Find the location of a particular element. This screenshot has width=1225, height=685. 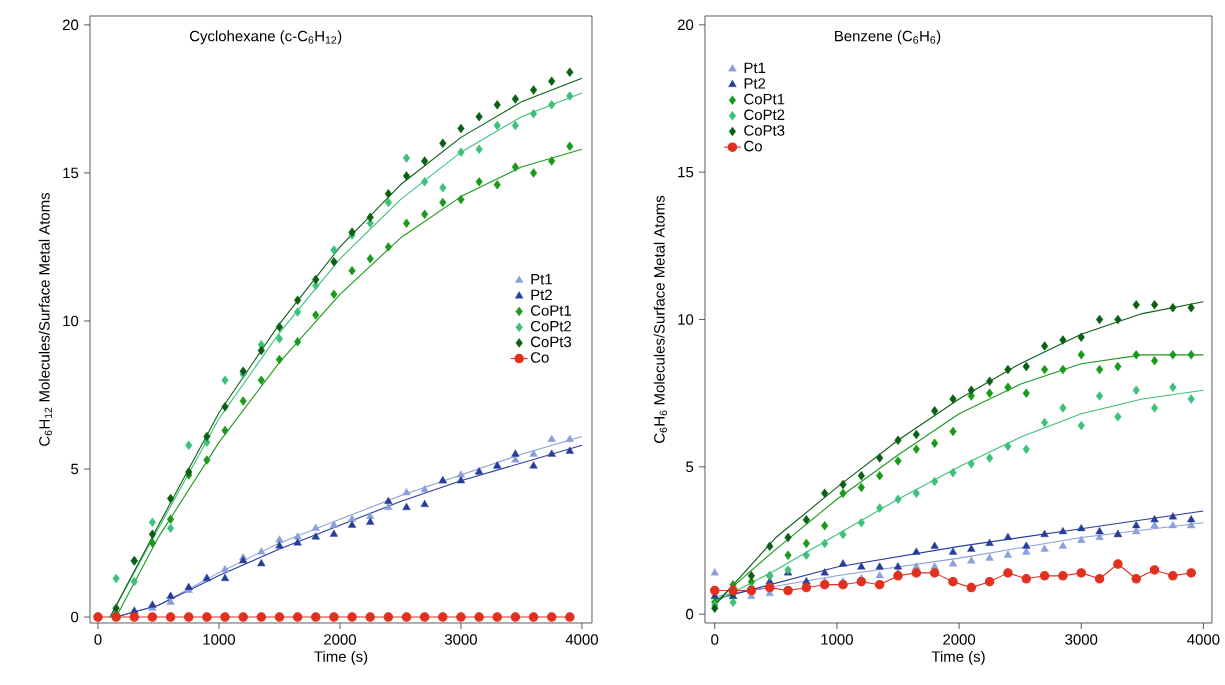

y-axis-title: C$_{6}$H$_{12}$ Molecules/Surface Metal Atoms is located at coordinates (45, 319).